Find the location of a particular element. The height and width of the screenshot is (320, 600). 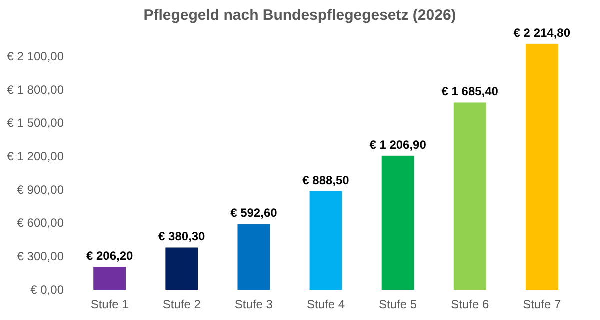

data-label: € 592,60 is located at coordinates (254, 213).